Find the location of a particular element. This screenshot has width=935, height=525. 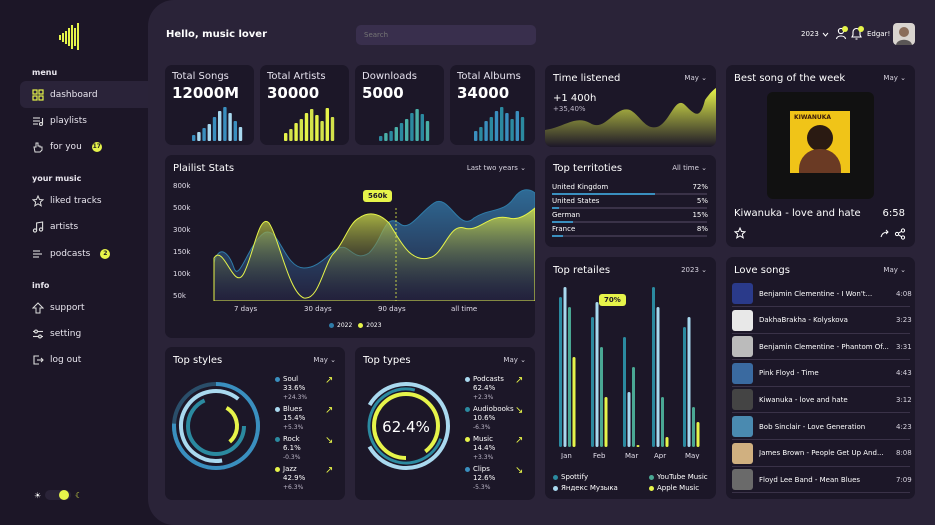

month-label: Feb is located at coordinates (599, 455).